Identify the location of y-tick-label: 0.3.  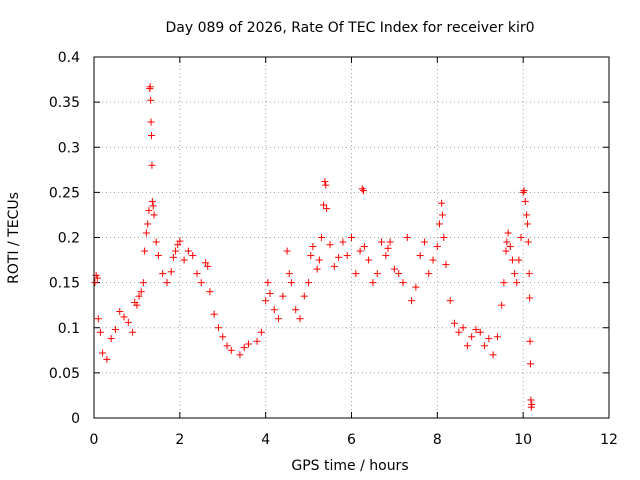
(69, 148).